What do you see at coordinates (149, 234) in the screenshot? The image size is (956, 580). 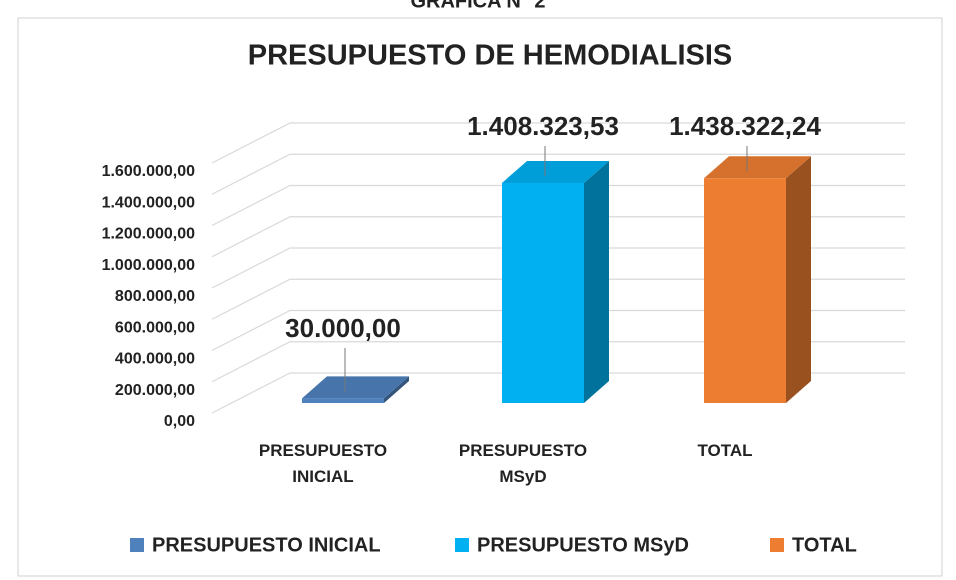 I see `y-tick-label: 1.200.000,00` at bounding box center [149, 234].